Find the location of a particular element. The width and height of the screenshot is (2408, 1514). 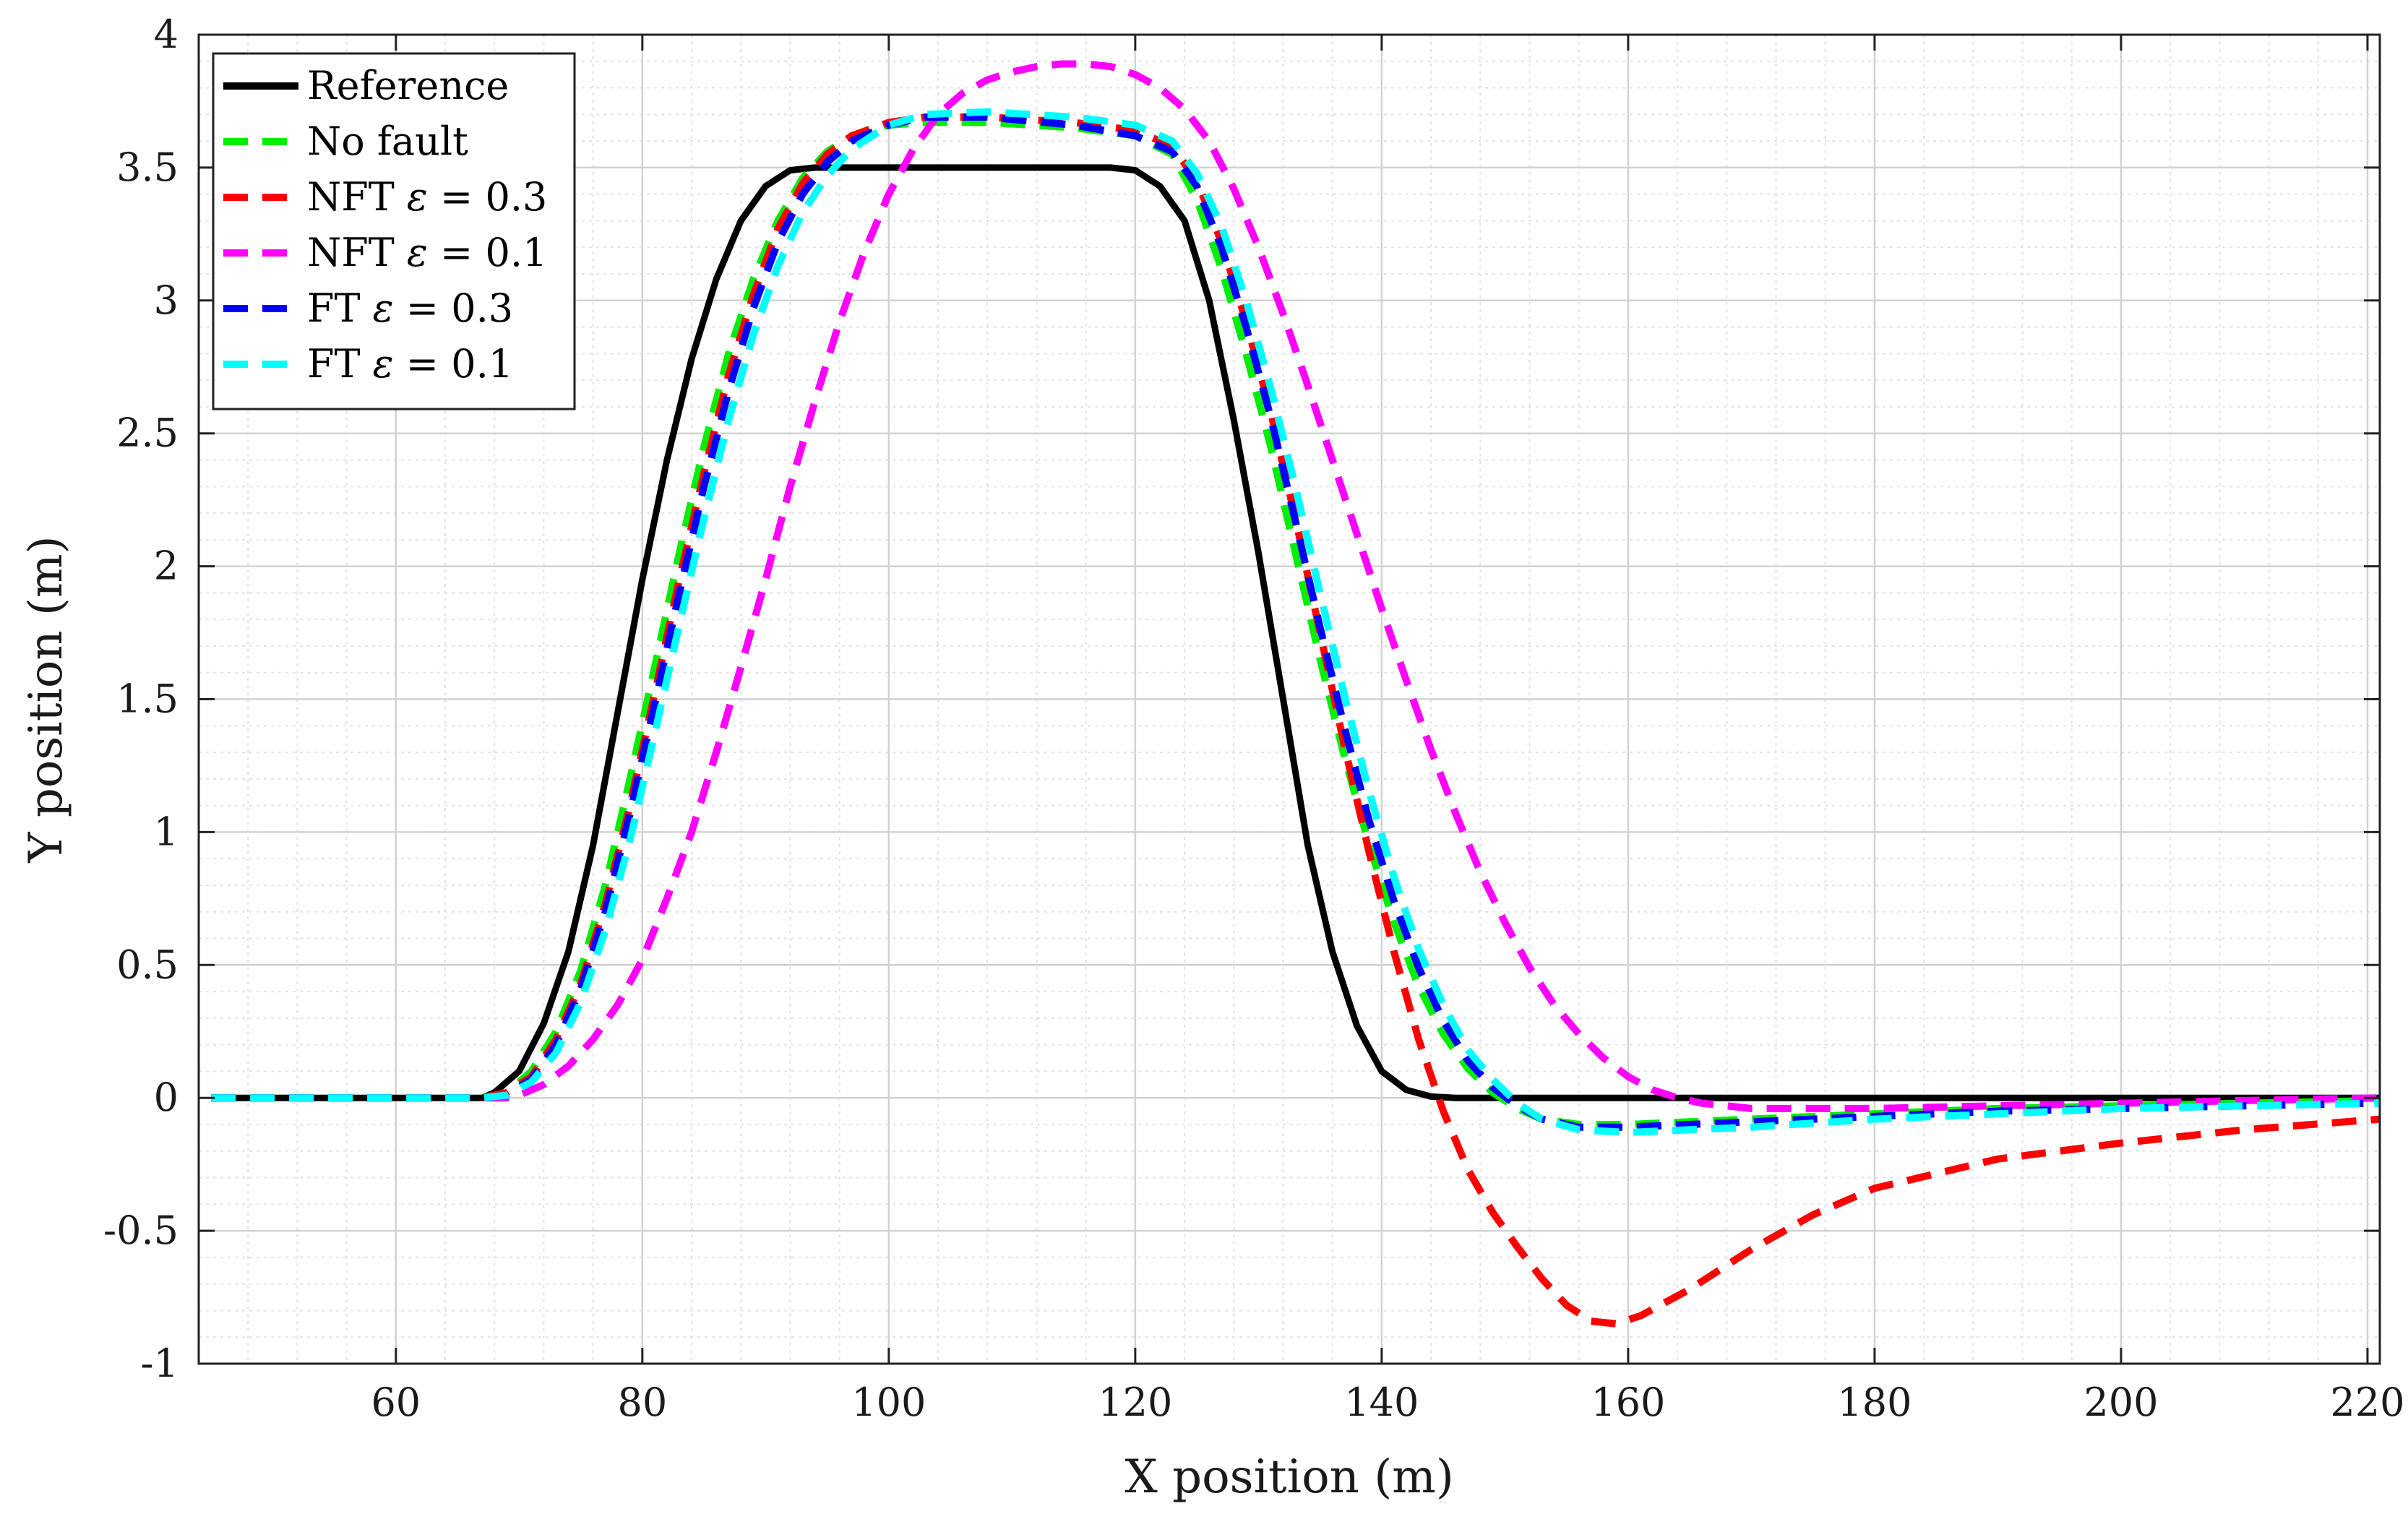

x-tick-label: 200 is located at coordinates (2121, 1402).